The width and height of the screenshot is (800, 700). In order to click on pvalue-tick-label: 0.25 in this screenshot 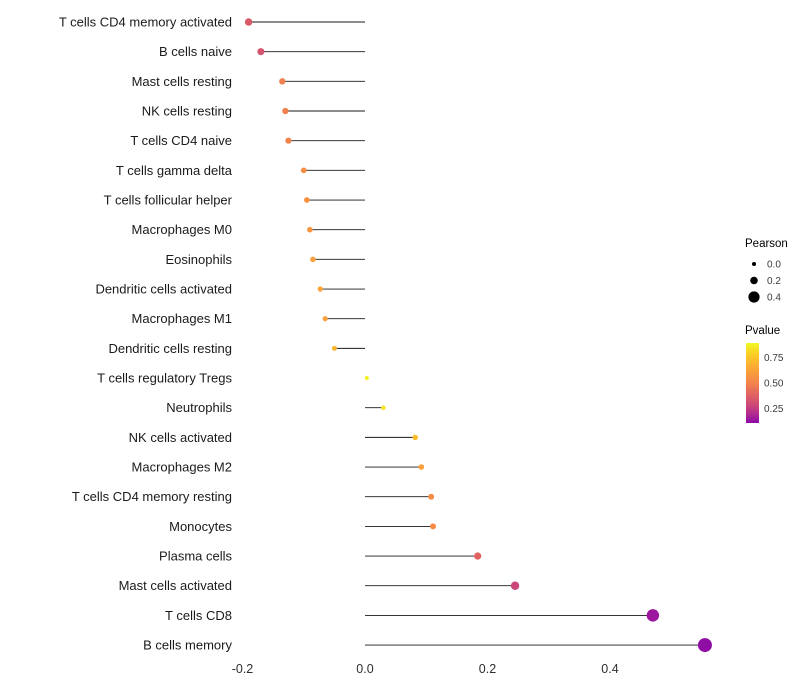, I will do `click(774, 409)`.